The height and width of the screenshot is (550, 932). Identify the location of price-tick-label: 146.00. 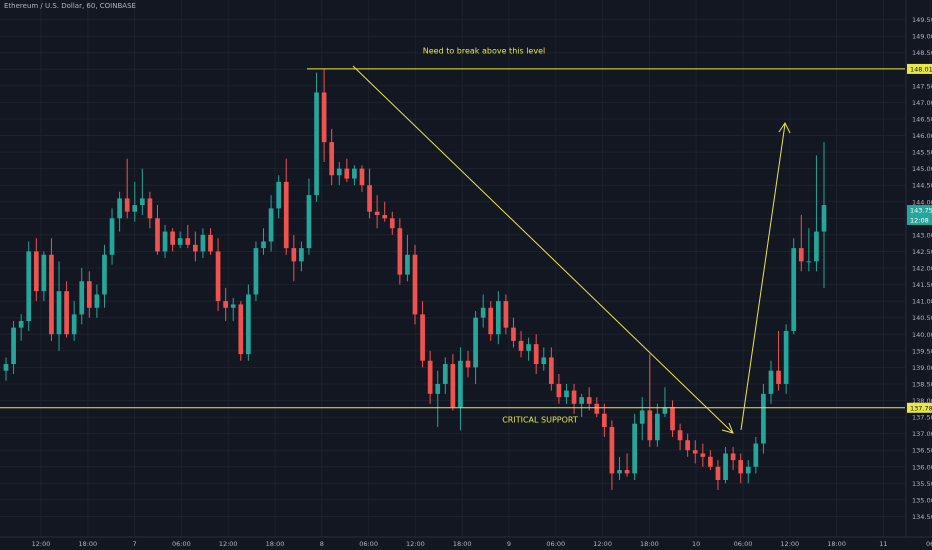
(922, 136).